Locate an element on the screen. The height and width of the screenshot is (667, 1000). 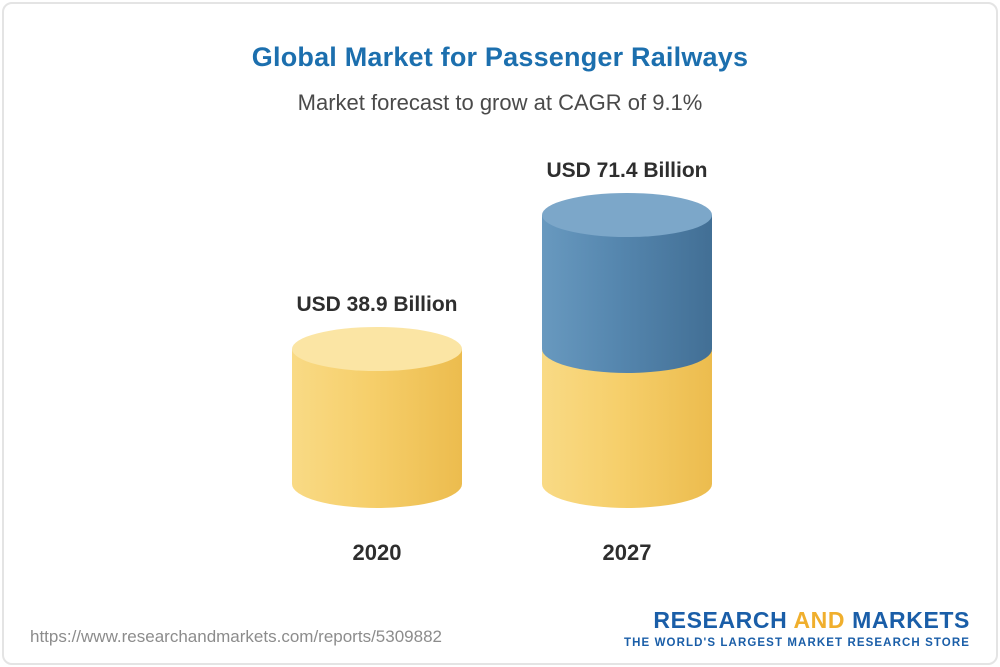
cylinder-2027-top-cap is located at coordinates (627, 215).